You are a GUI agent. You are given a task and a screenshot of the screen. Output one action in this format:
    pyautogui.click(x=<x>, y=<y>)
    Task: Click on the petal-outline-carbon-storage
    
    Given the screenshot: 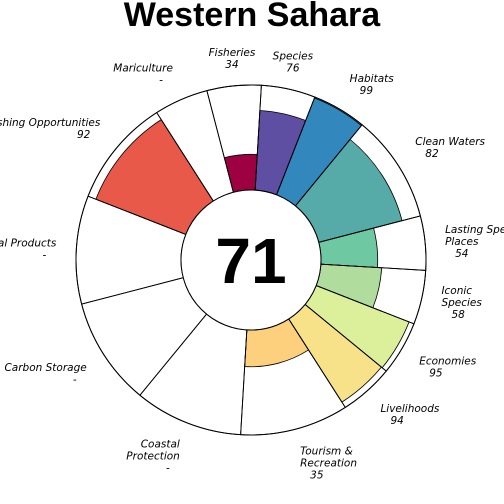 What is the action you would take?
    pyautogui.click(x=144, y=336)
    